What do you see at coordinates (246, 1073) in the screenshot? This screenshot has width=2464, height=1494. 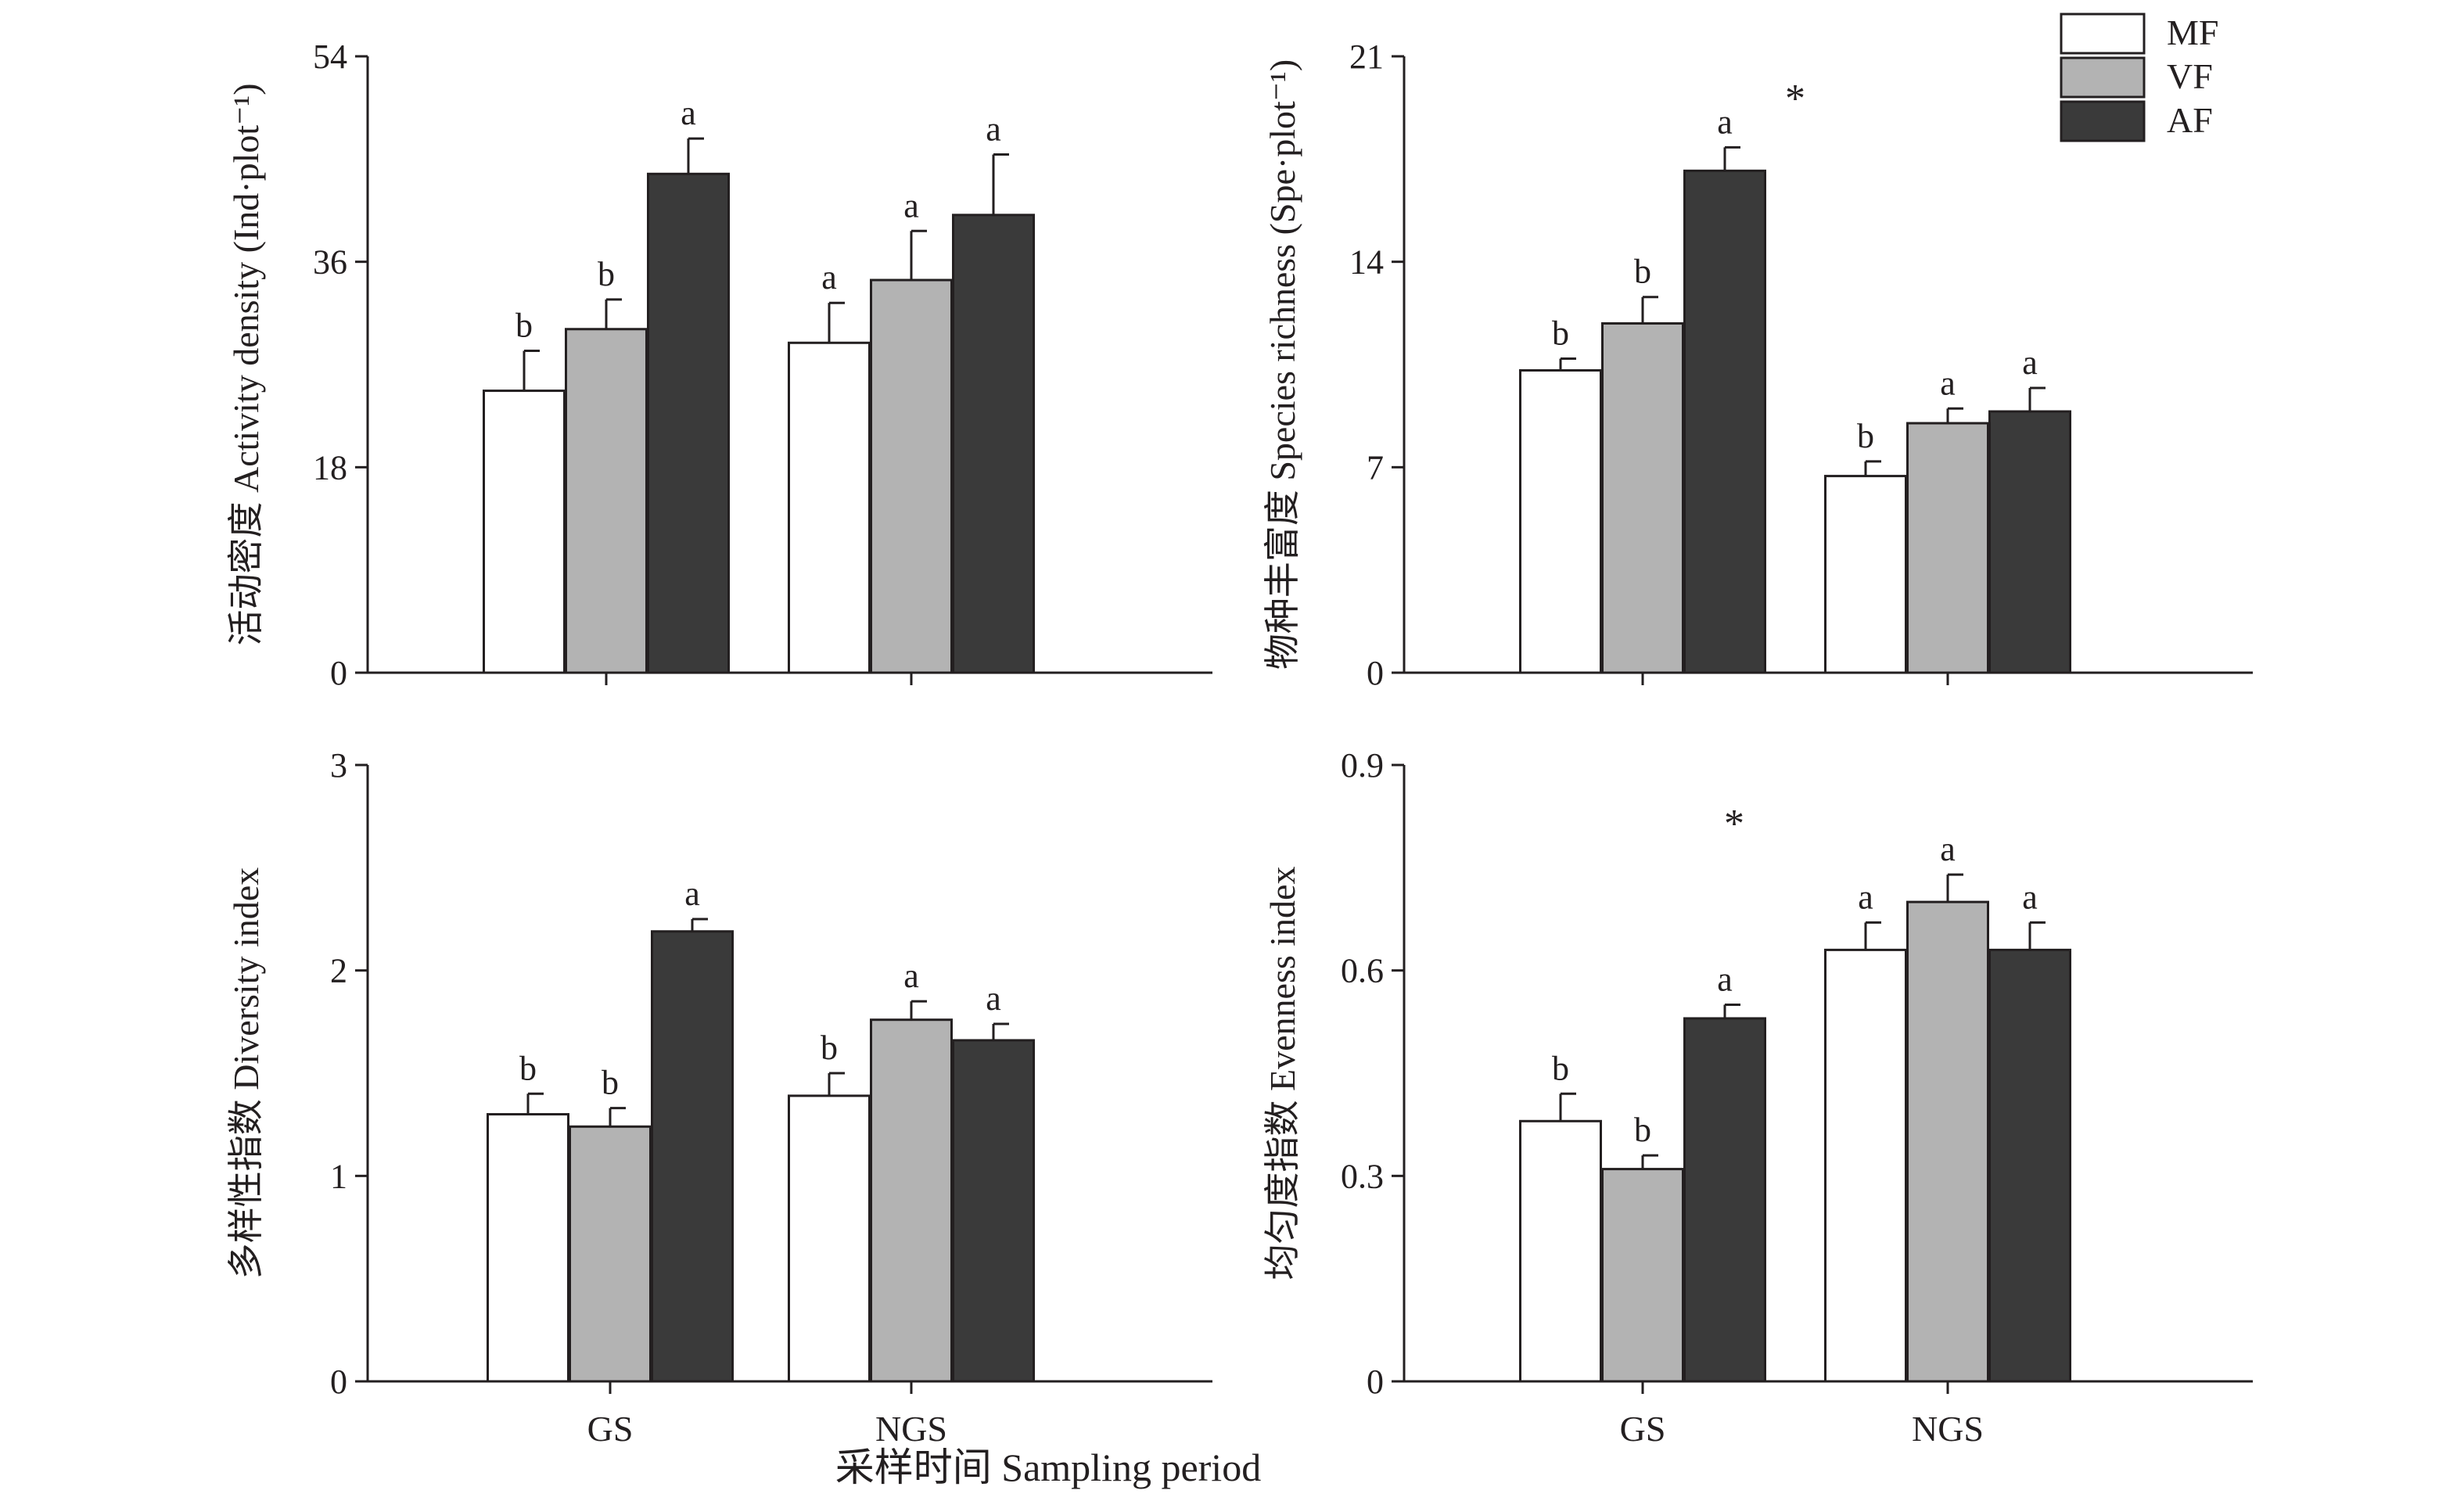 I see `bottom-left-y-axis-label: 多样性指数 Diversity index` at bounding box center [246, 1073].